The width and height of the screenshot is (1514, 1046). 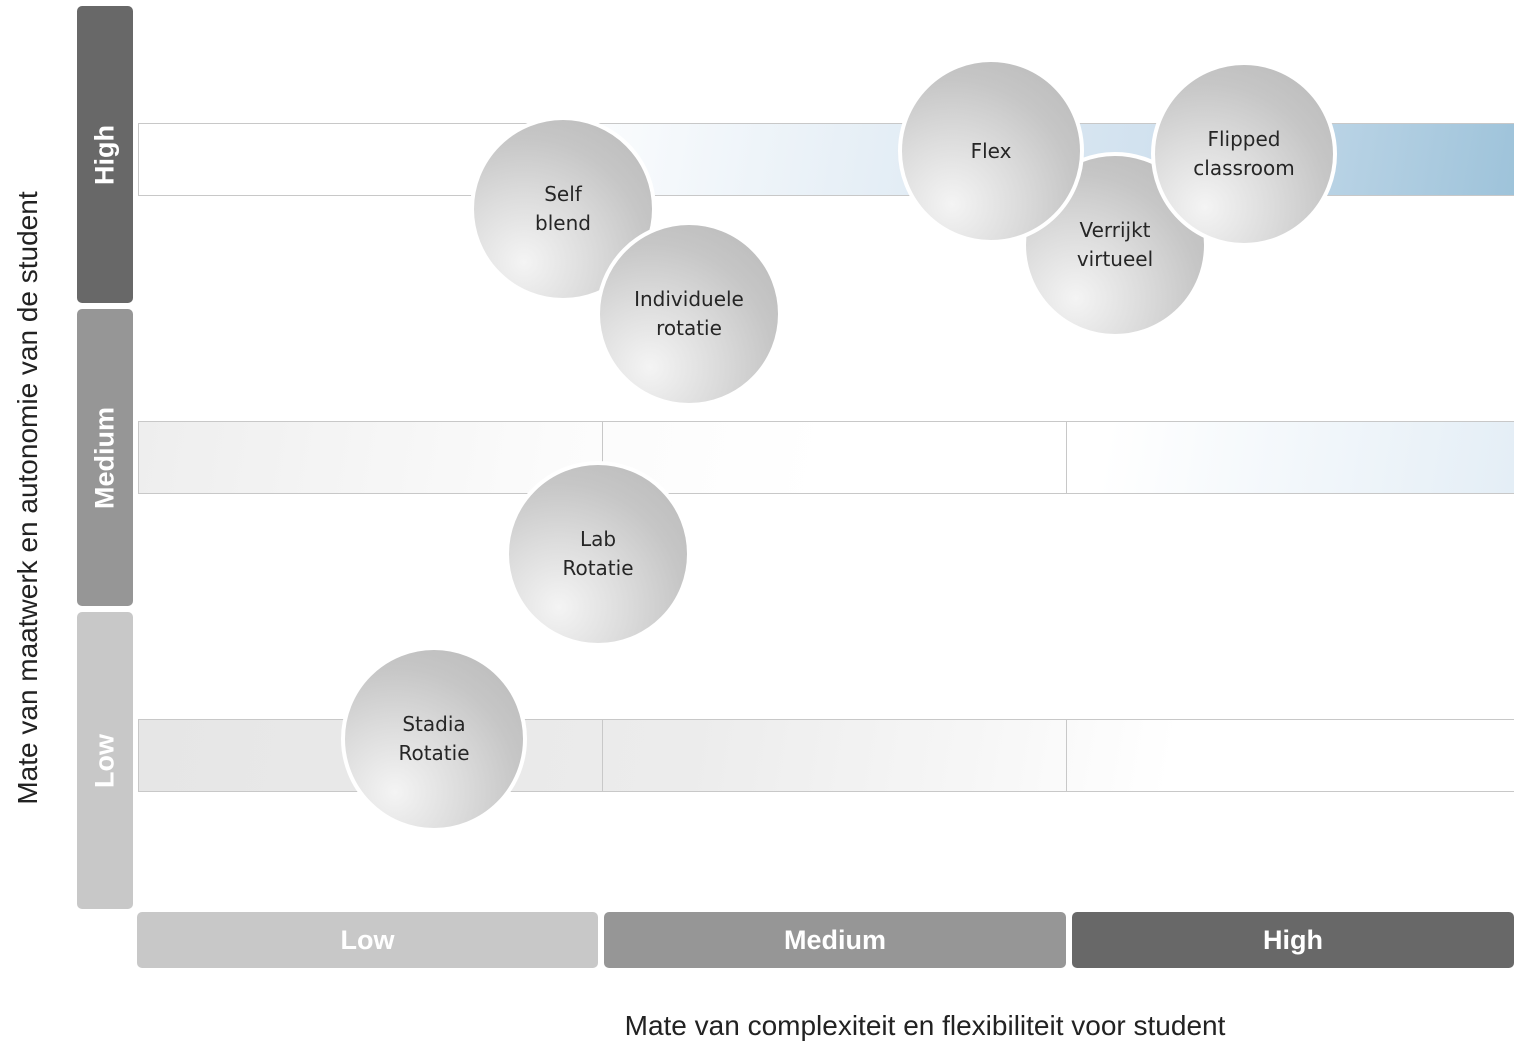 I want to click on bubble-individuele-rotatie-label: Individuele rotatie, so click(x=689, y=313).